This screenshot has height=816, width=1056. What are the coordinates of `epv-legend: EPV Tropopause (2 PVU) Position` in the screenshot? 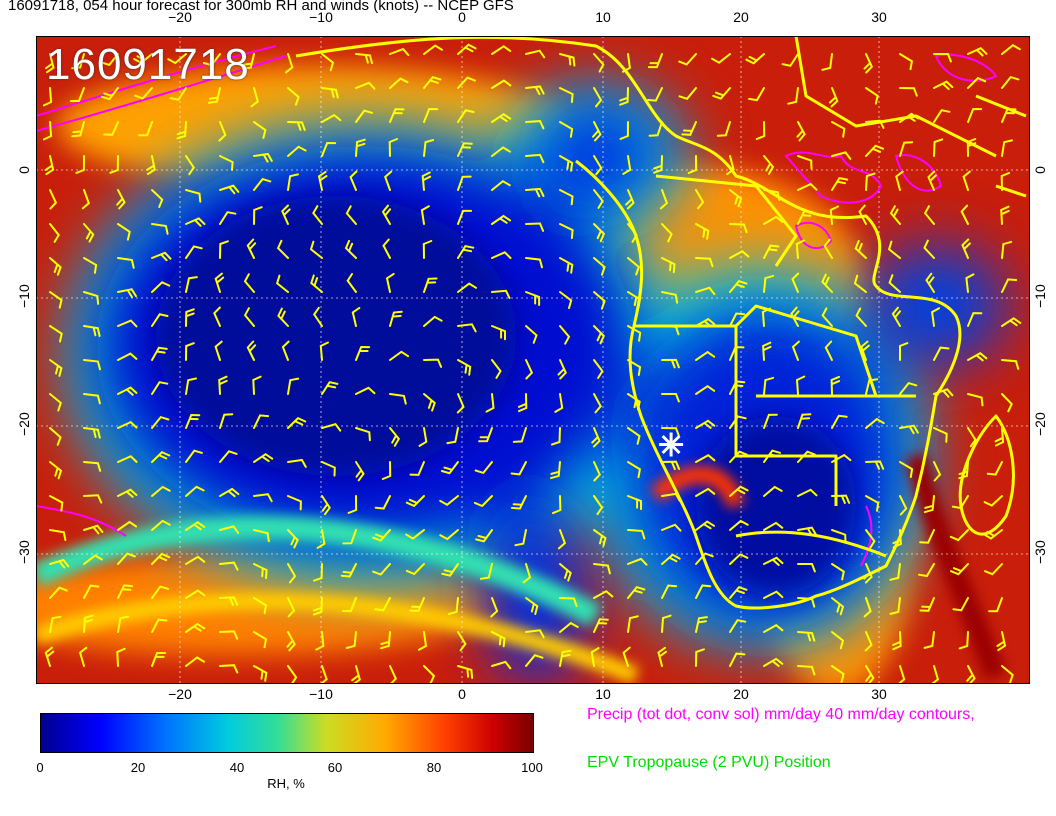 It's located at (709, 762).